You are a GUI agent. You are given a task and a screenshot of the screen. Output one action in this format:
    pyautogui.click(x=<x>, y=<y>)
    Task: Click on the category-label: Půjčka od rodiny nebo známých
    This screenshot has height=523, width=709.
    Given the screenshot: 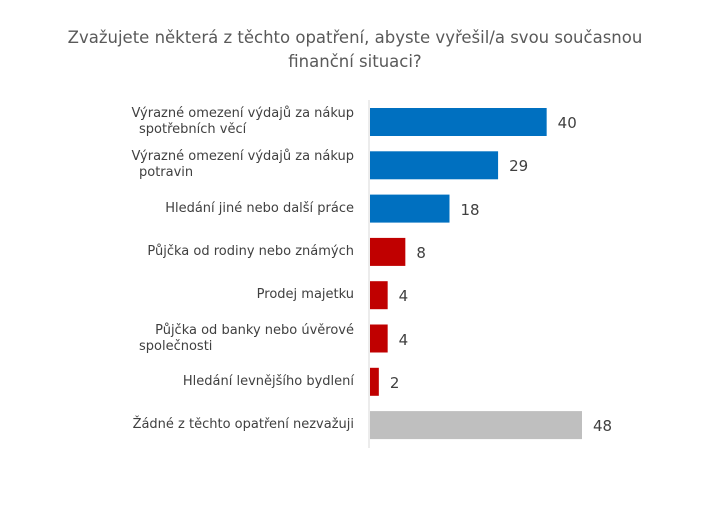 What is the action you would take?
    pyautogui.click(x=219, y=252)
    